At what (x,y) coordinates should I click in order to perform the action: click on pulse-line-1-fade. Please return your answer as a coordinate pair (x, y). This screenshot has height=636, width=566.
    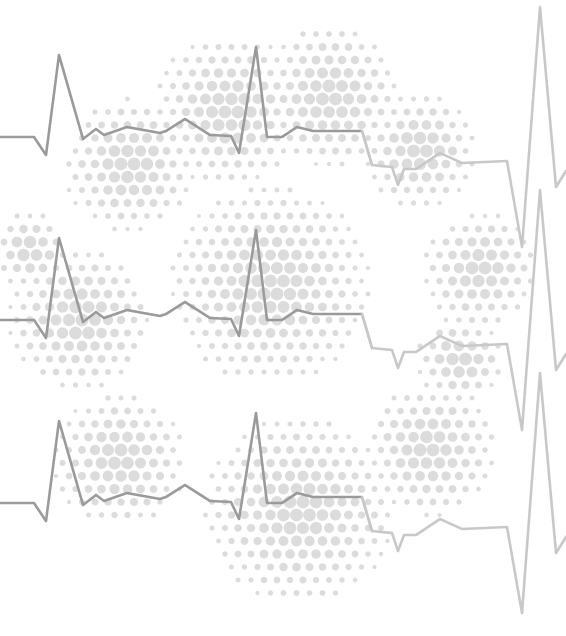
    Looking at the image, I should click on (463, 127).